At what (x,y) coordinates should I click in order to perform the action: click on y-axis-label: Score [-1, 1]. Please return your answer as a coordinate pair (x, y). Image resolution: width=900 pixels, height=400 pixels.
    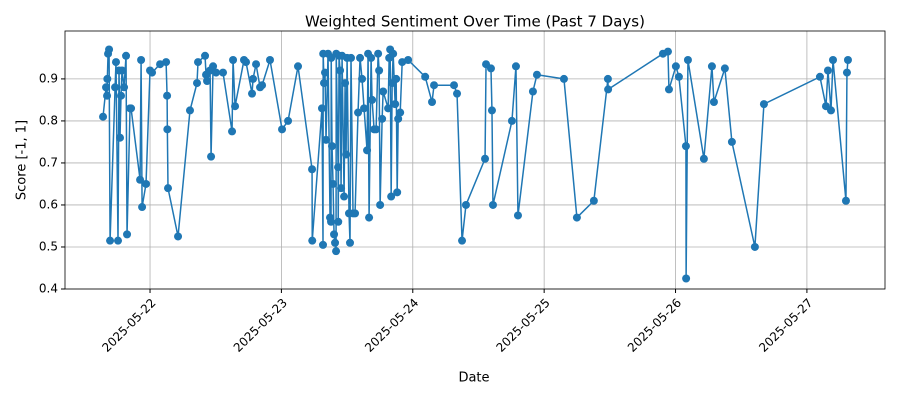
    Looking at the image, I should click on (22, 160).